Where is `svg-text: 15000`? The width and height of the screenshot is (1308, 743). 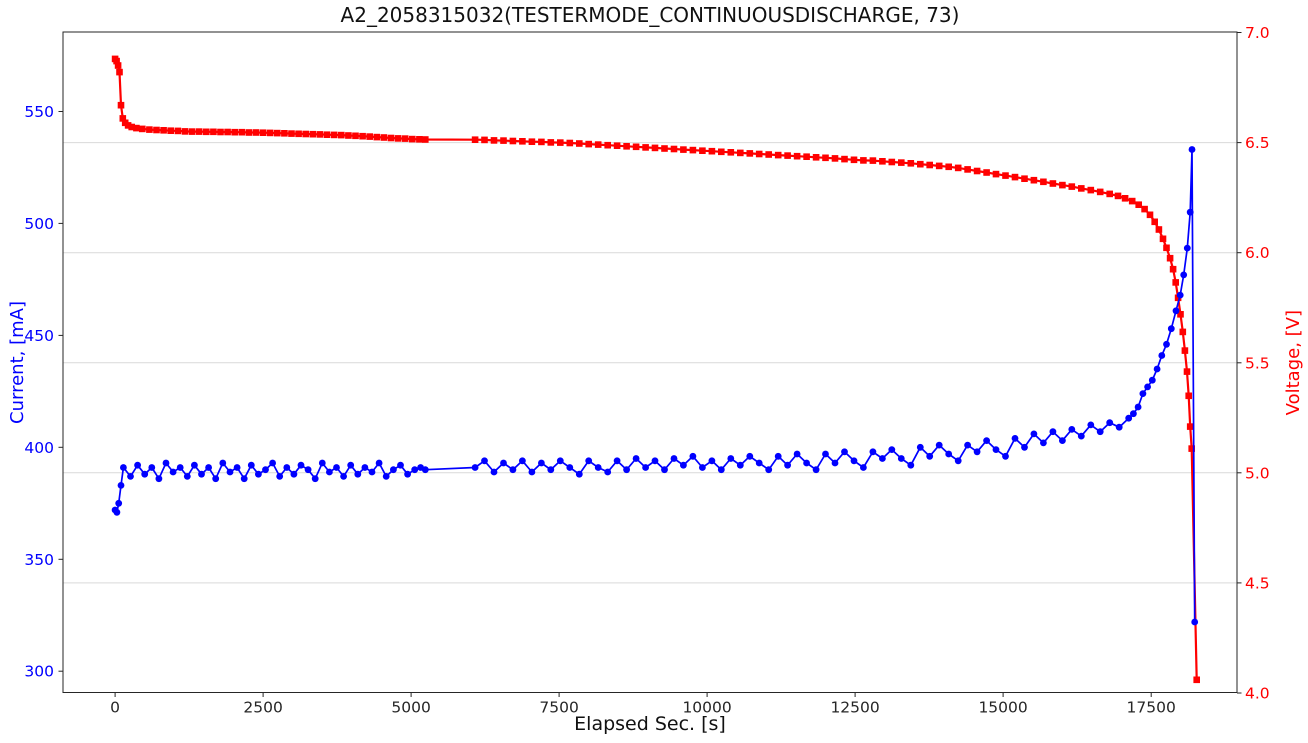
svg-text: 15000 is located at coordinates (1002, 708).